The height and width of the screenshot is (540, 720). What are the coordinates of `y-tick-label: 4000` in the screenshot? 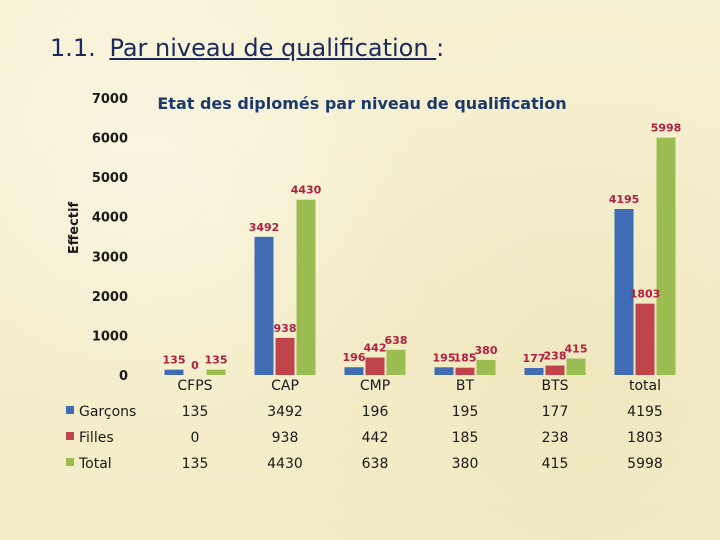 It's located at (110, 218).